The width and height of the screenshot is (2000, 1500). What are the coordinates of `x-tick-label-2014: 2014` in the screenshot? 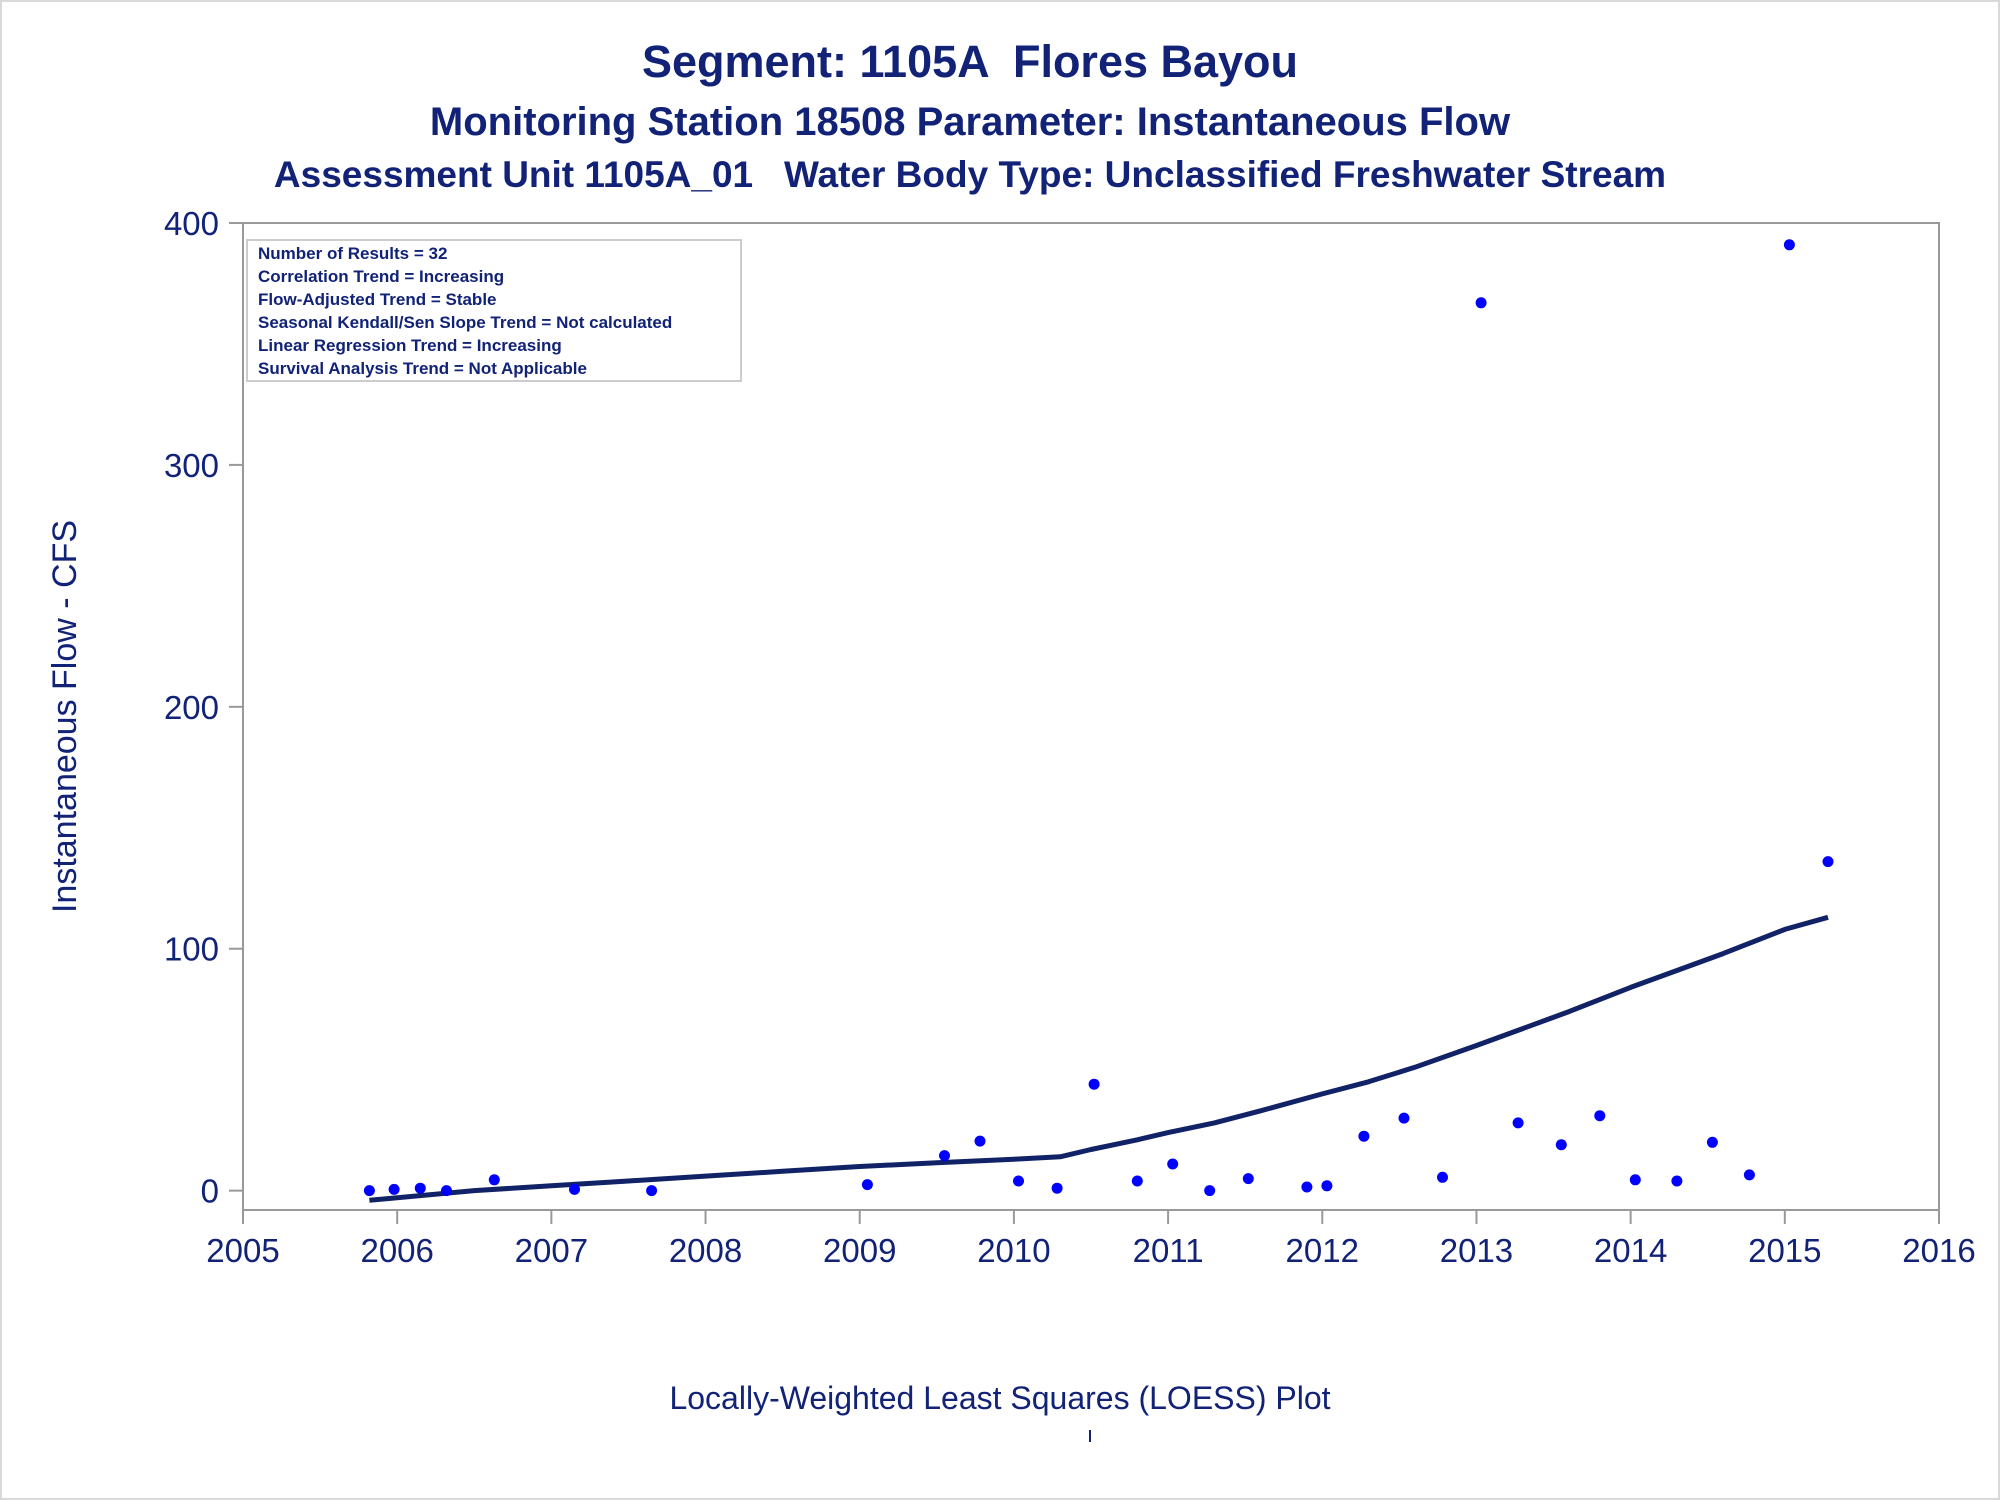 It's located at (1630, 1250).